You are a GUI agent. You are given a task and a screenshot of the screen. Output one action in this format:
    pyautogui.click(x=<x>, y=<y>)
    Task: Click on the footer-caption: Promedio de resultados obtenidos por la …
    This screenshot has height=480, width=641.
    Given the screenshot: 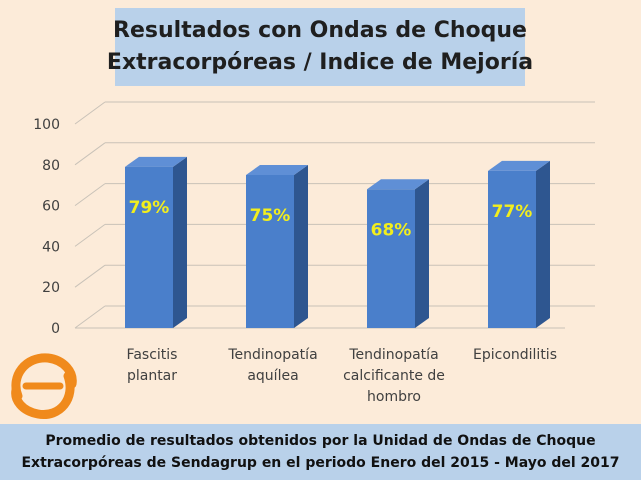 What is the action you would take?
    pyautogui.click(x=320, y=452)
    